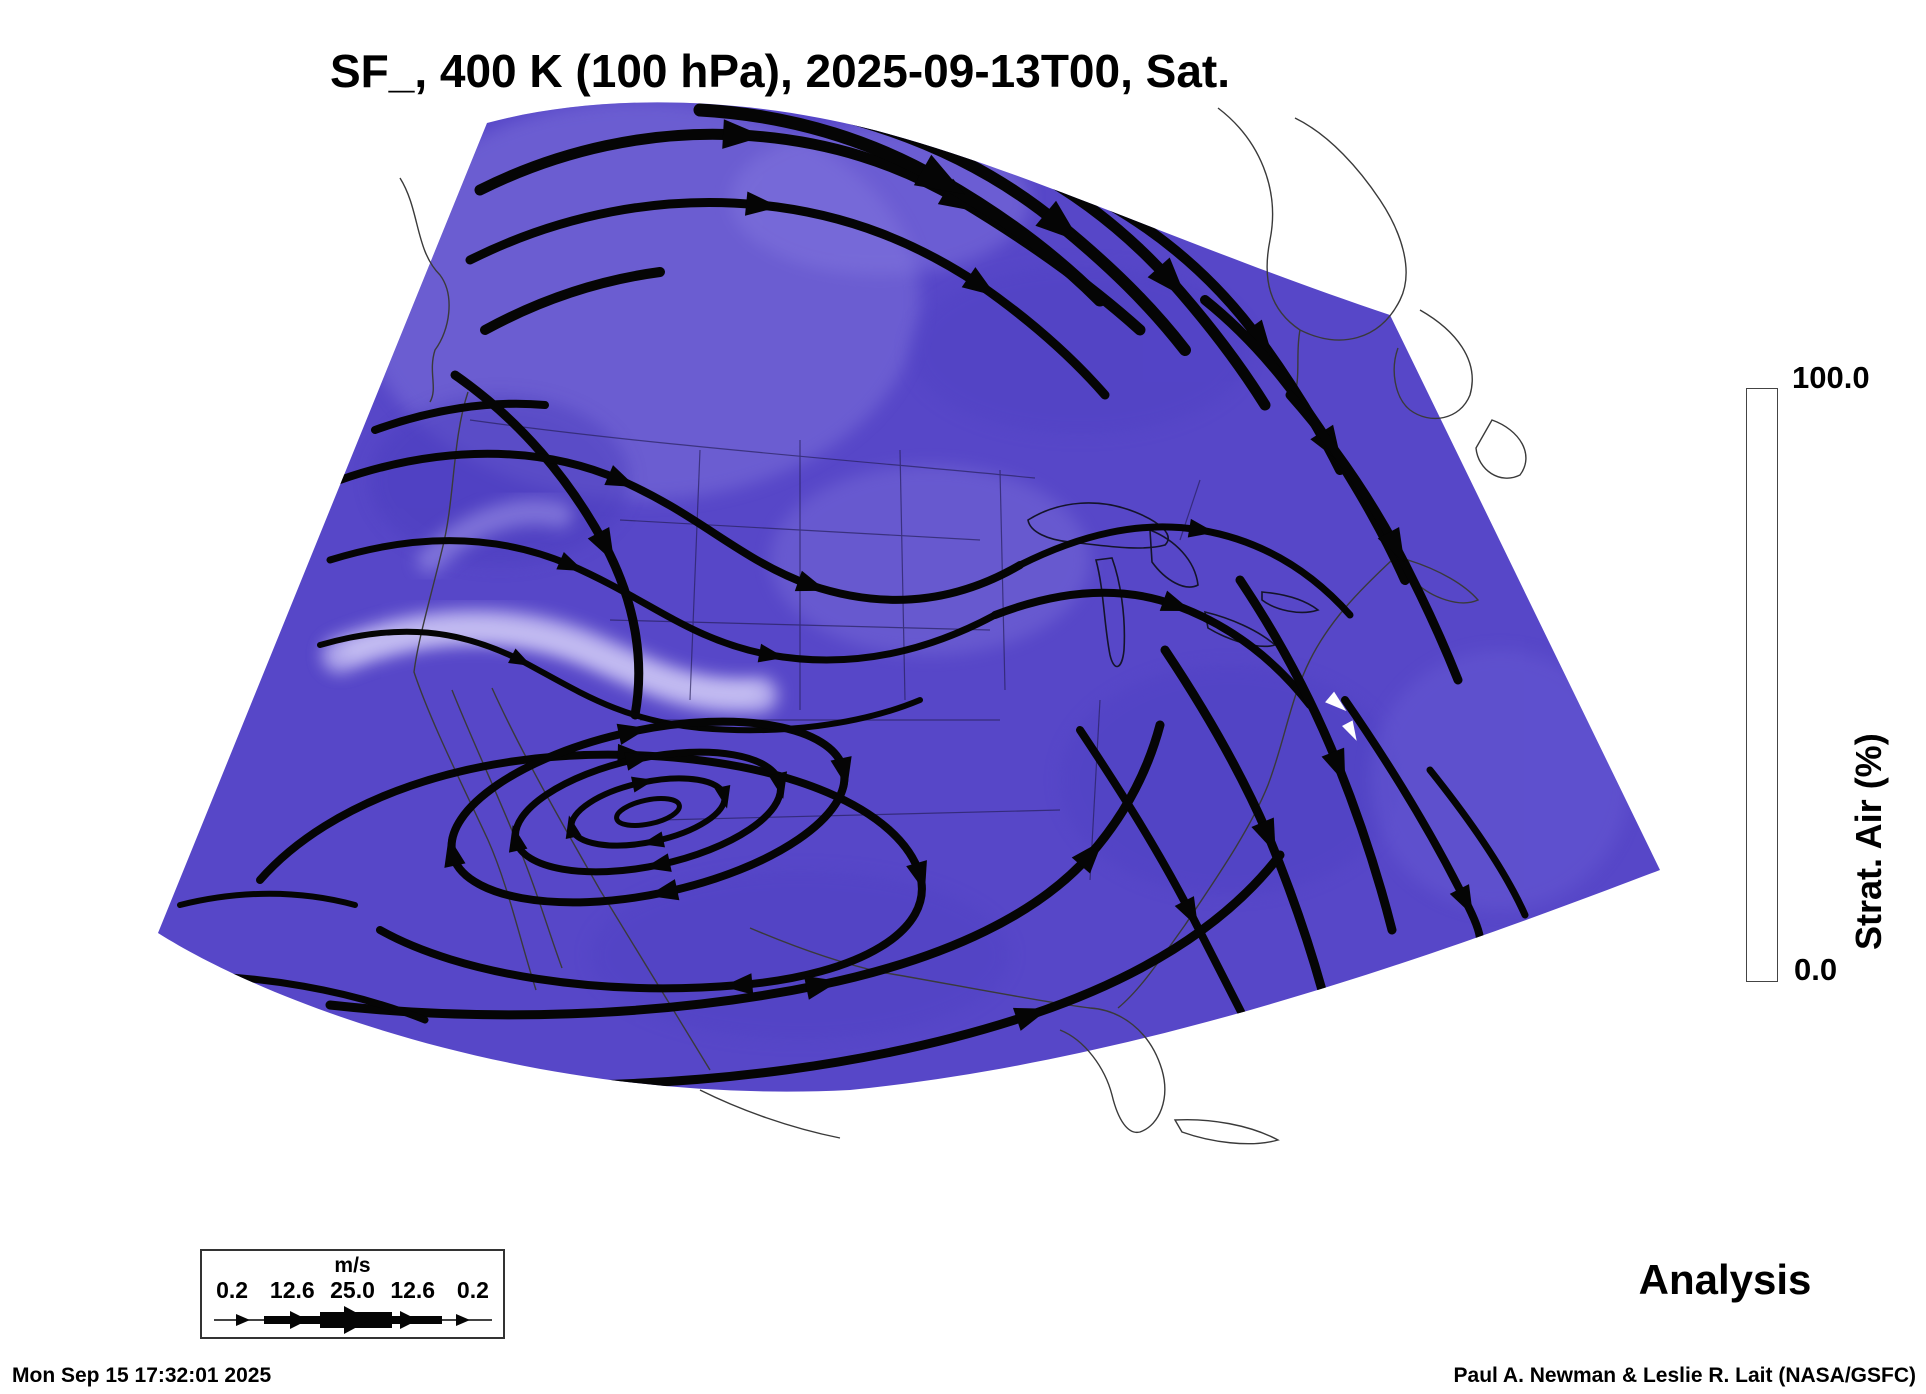  Describe the element at coordinates (1341, 716) in the screenshot. I see `white-trajectory-arrows` at that location.